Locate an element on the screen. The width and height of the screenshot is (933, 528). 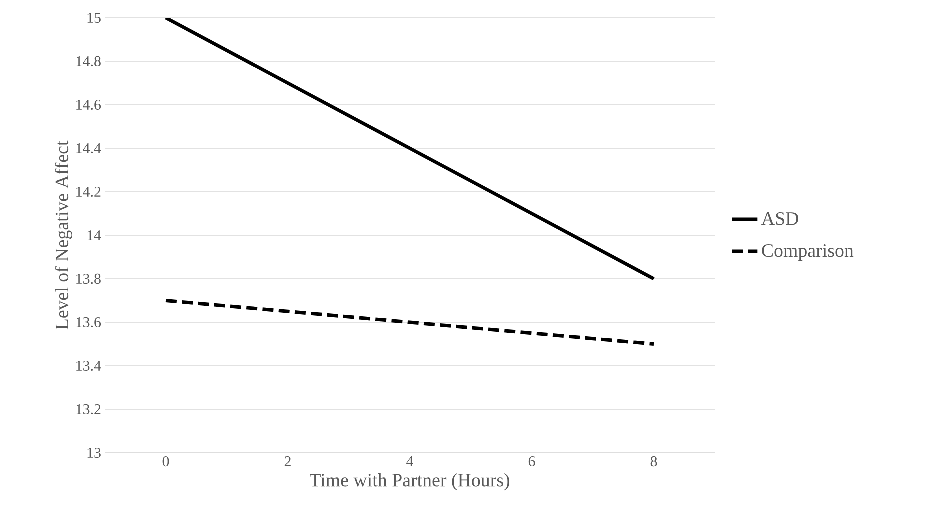
y-tick-label: 14 is located at coordinates (95, 235).